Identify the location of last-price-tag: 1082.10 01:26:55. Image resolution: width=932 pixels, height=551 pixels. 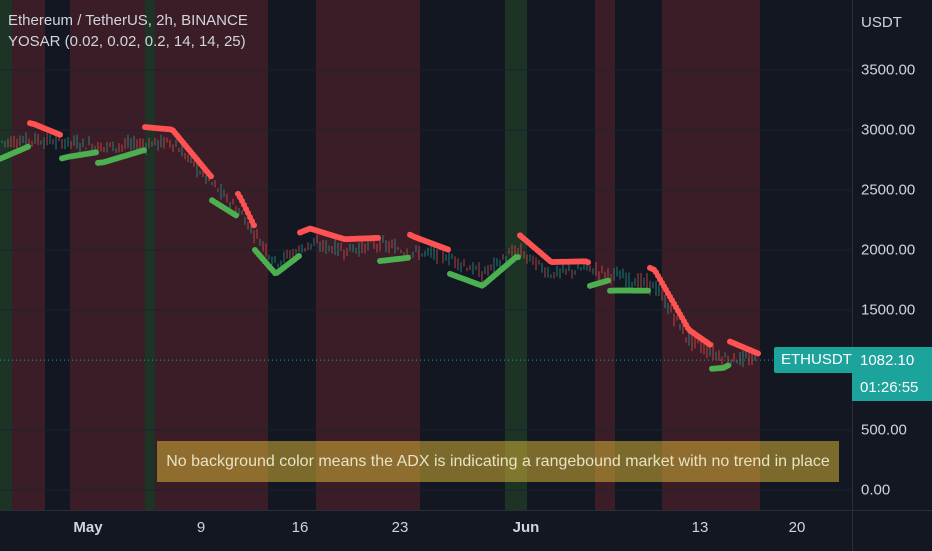
(892, 374).